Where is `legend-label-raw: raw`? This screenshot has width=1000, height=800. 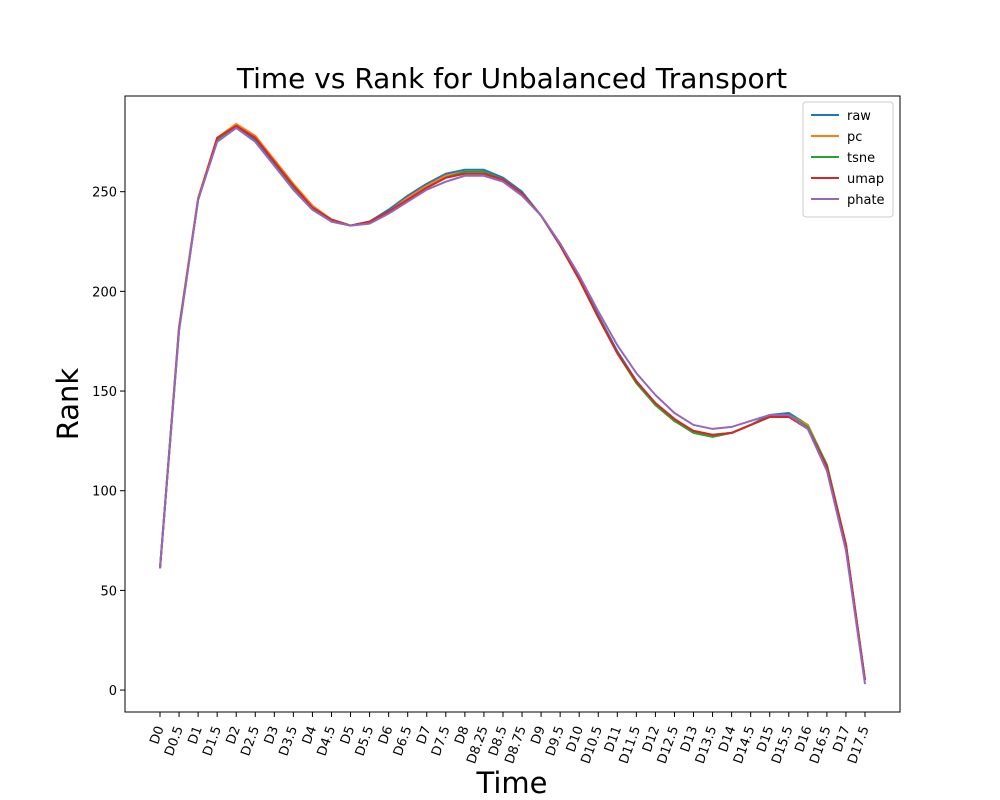 legend-label-raw: raw is located at coordinates (859, 116).